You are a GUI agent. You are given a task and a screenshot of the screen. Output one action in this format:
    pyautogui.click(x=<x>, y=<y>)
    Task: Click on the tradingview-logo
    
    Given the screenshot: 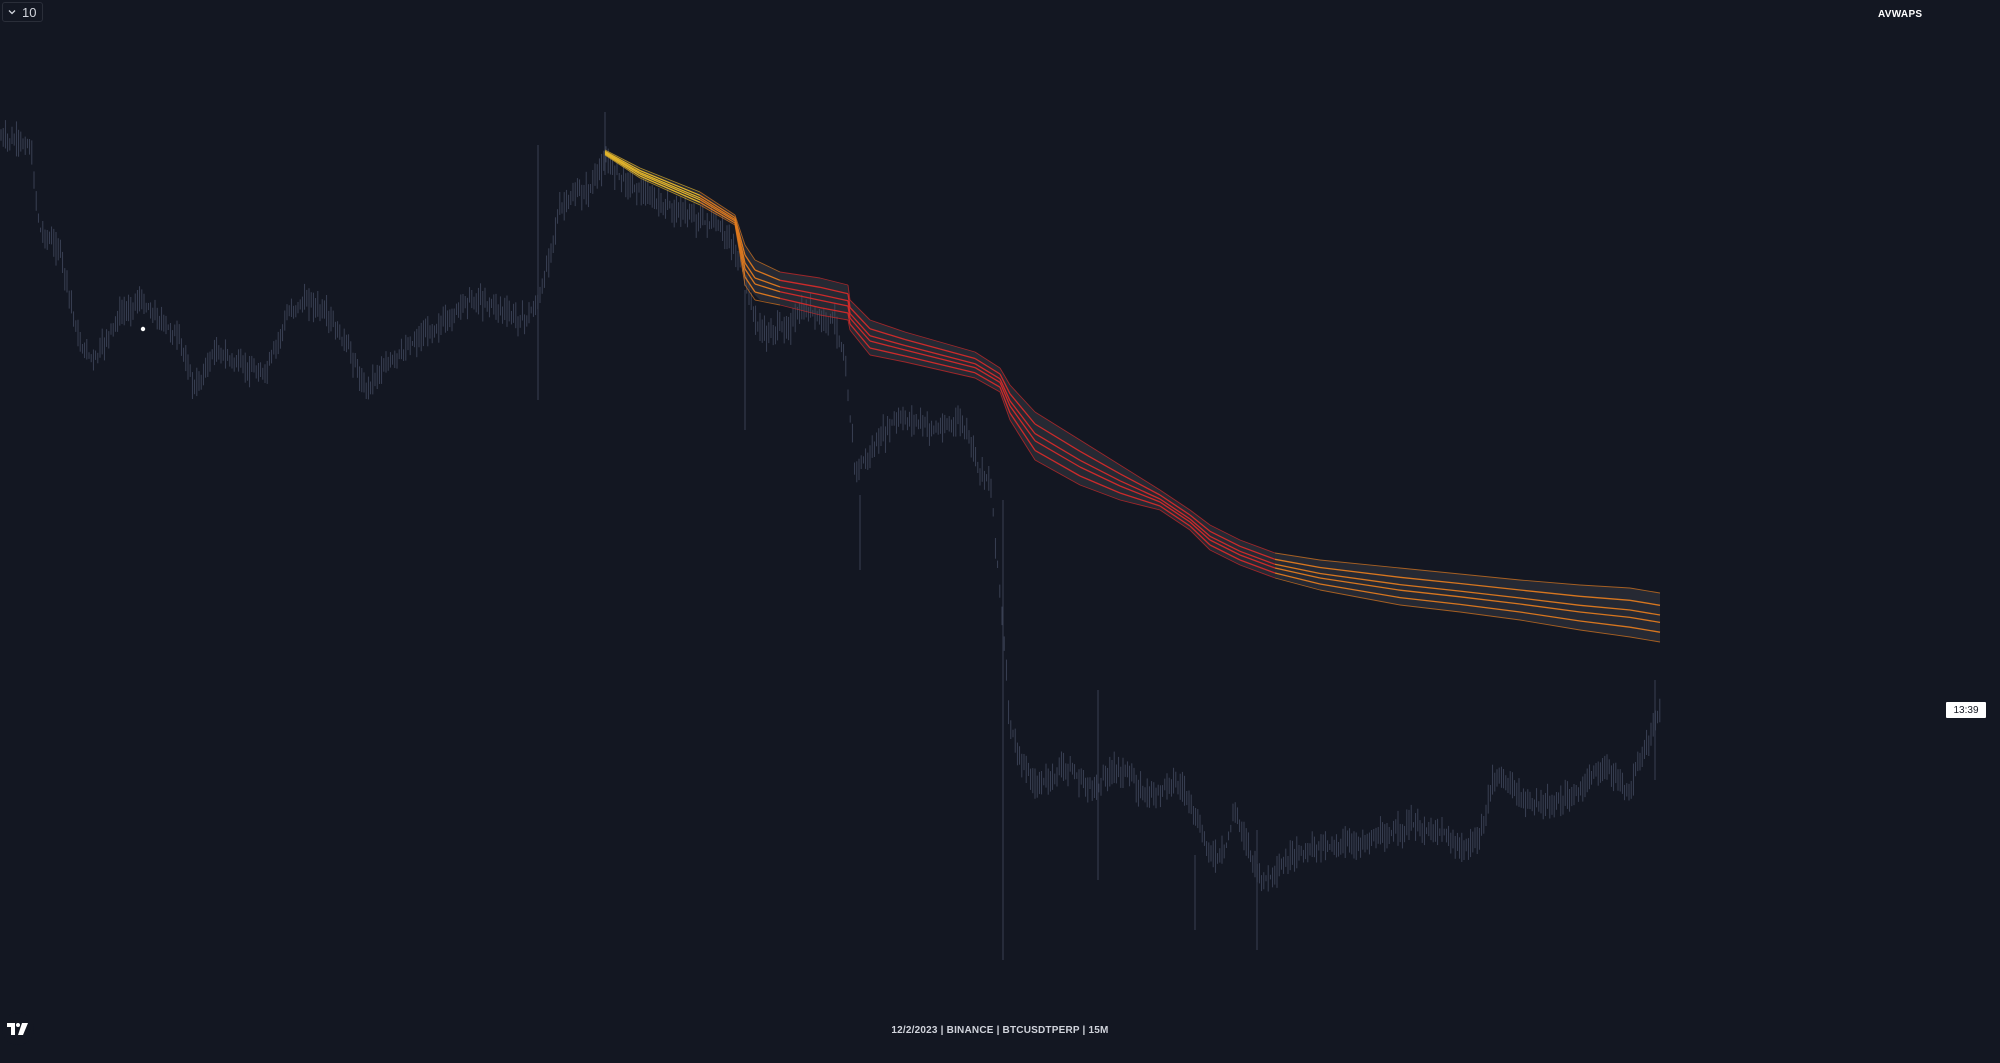 What is the action you would take?
    pyautogui.click(x=18, y=1029)
    